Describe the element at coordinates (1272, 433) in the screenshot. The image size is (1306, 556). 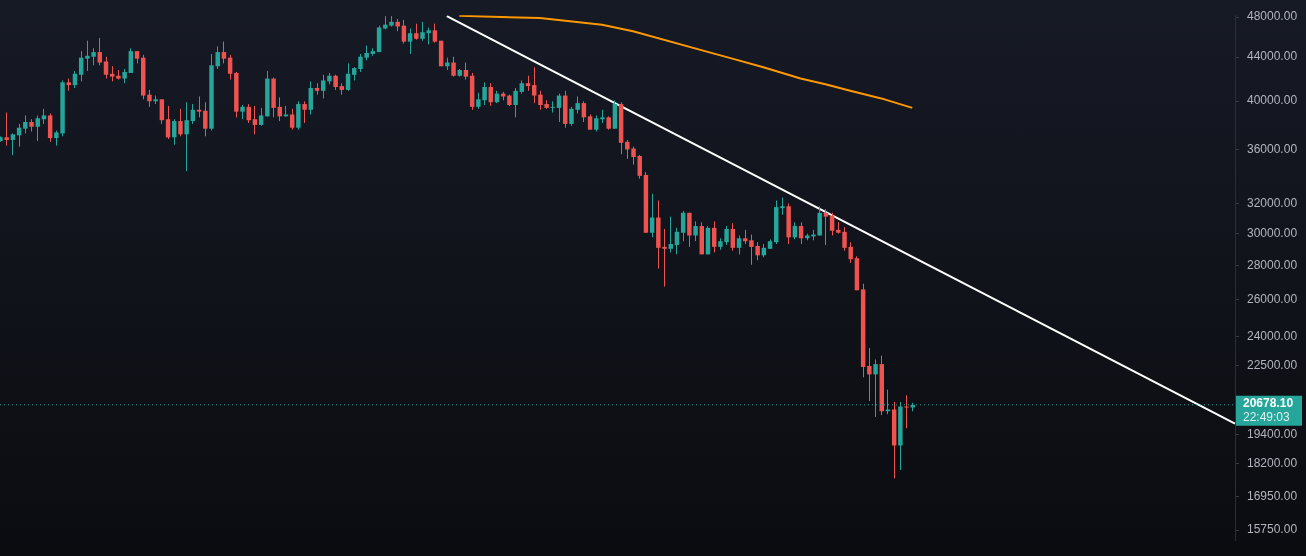
I see `y-tick-label: 19400.00` at that location.